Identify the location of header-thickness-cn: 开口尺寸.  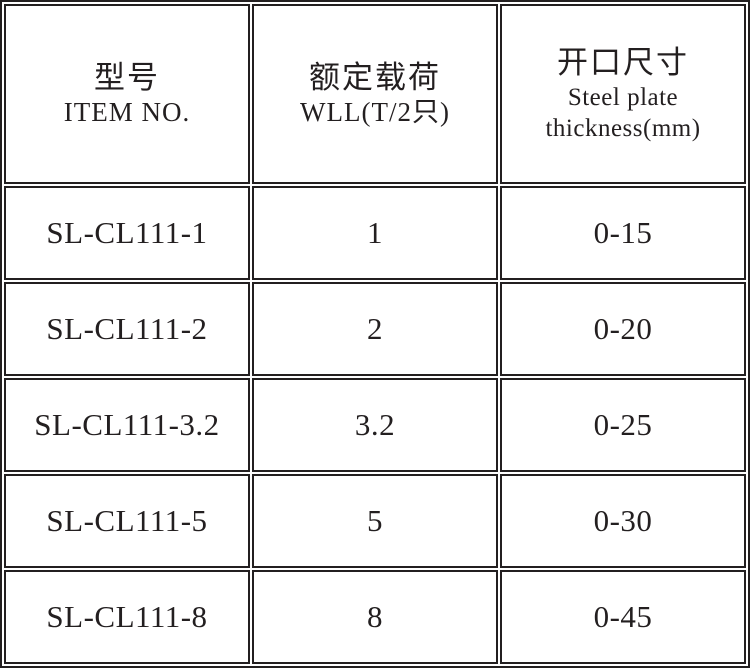
(623, 62).